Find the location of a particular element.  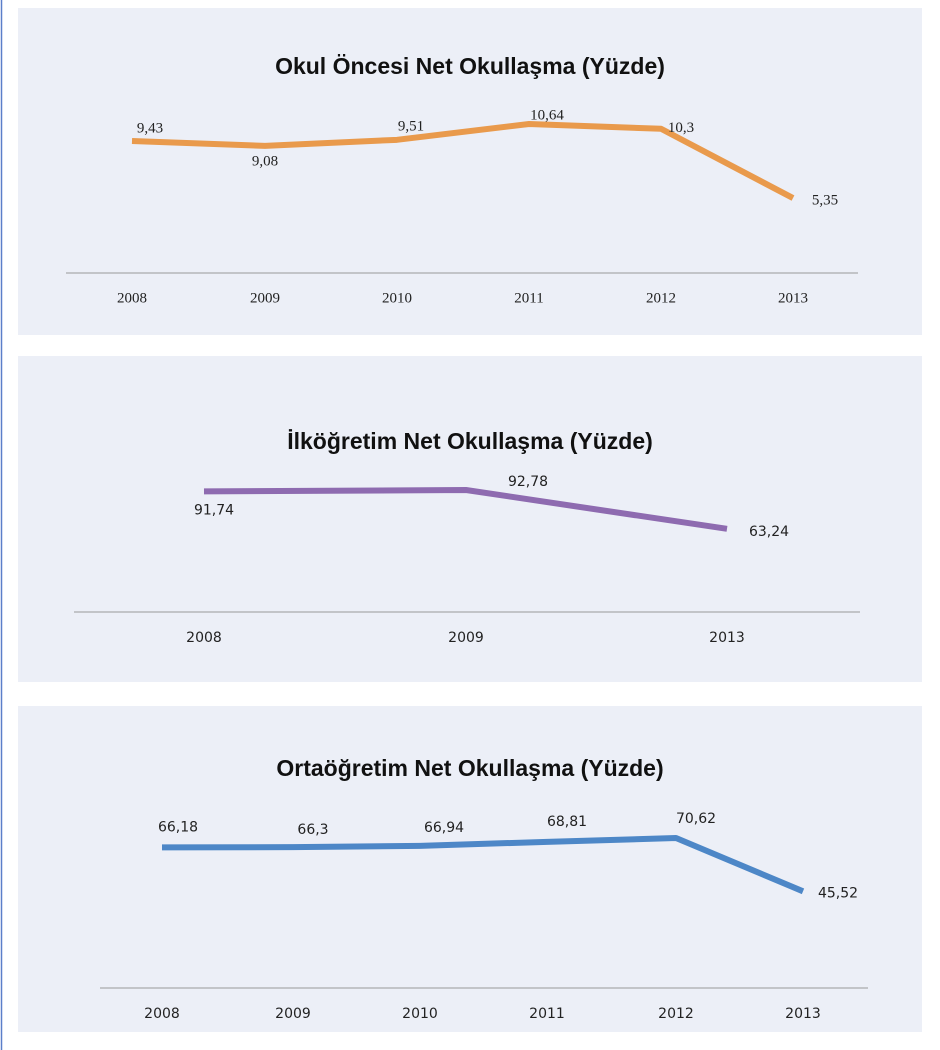

data-label: 66,94 is located at coordinates (444, 828).